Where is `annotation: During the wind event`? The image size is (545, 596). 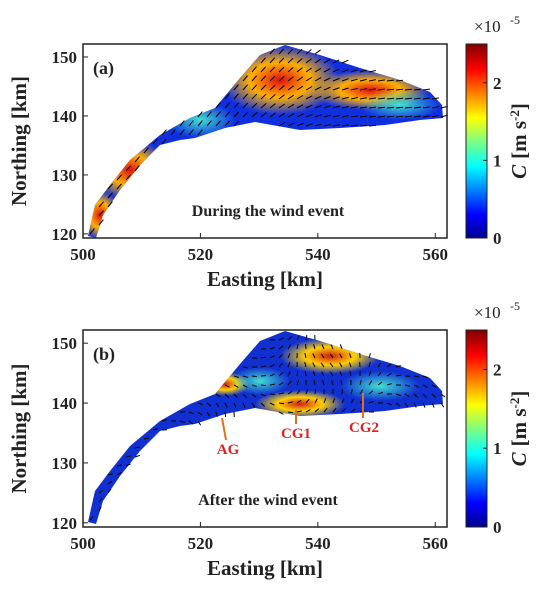
annotation: During the wind event is located at coordinates (268, 211).